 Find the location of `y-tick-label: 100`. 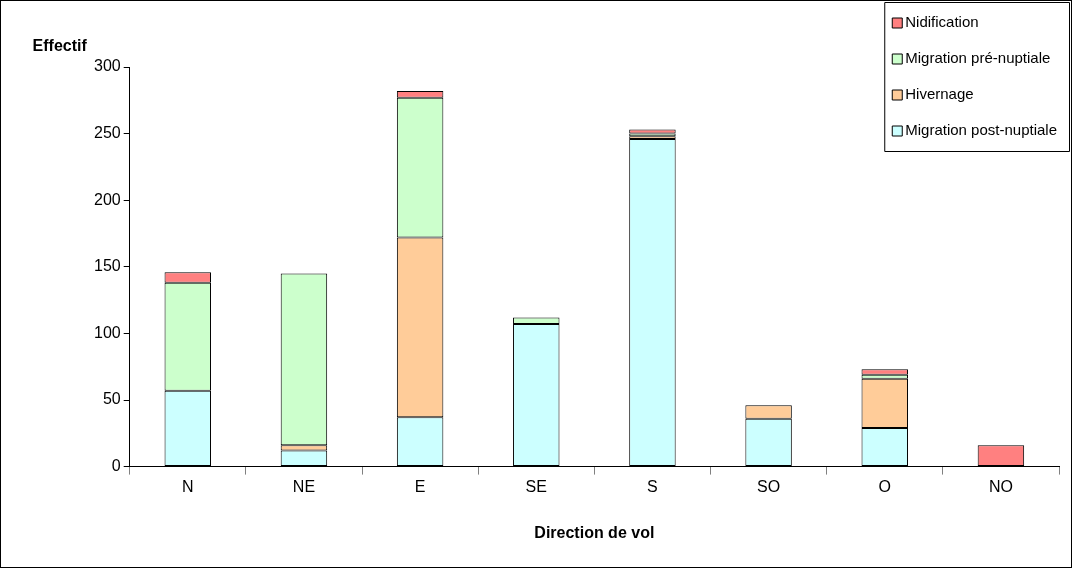

y-tick-label: 100 is located at coordinates (107, 332).